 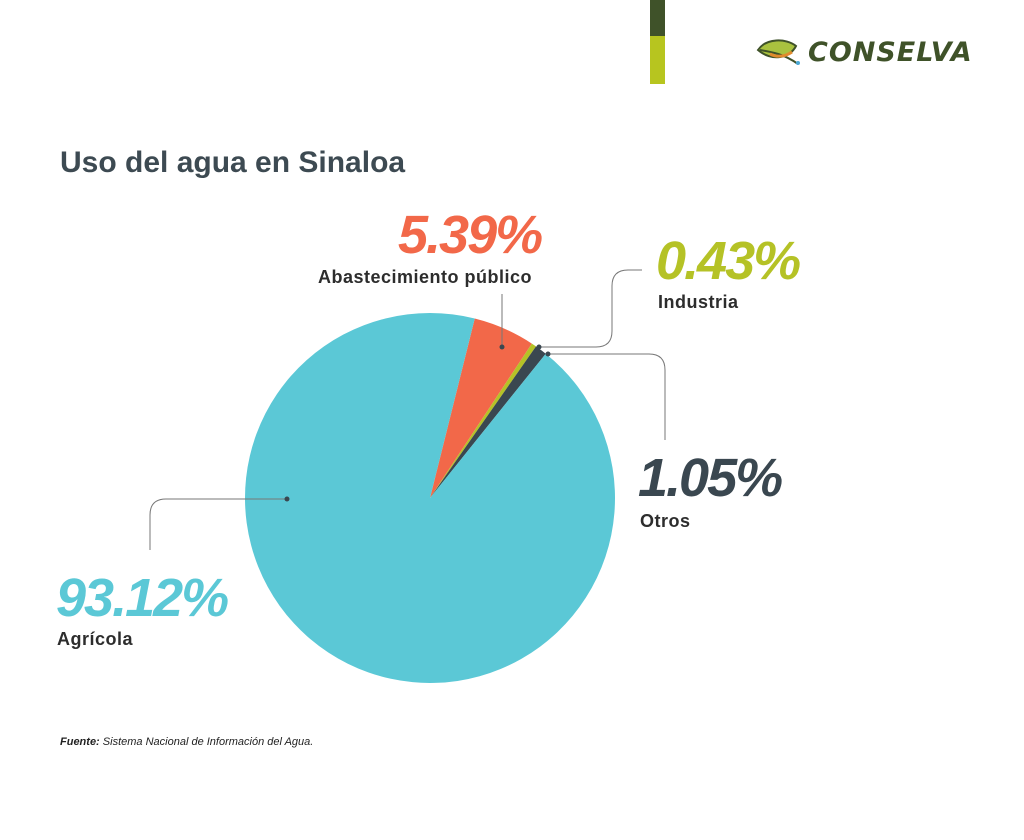 I want to click on pct-agricola: 93.12%, so click(x=142, y=598).